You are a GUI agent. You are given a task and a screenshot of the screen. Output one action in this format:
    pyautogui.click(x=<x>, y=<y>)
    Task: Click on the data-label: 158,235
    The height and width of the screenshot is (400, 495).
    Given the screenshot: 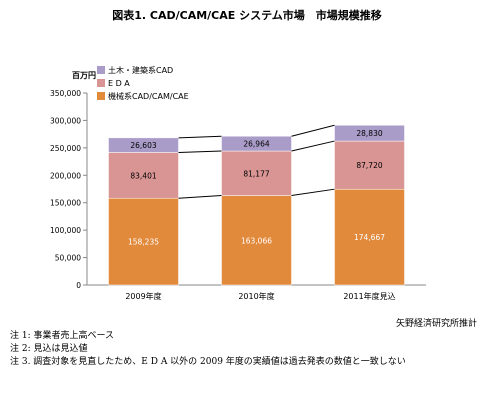 What is the action you would take?
    pyautogui.click(x=143, y=242)
    